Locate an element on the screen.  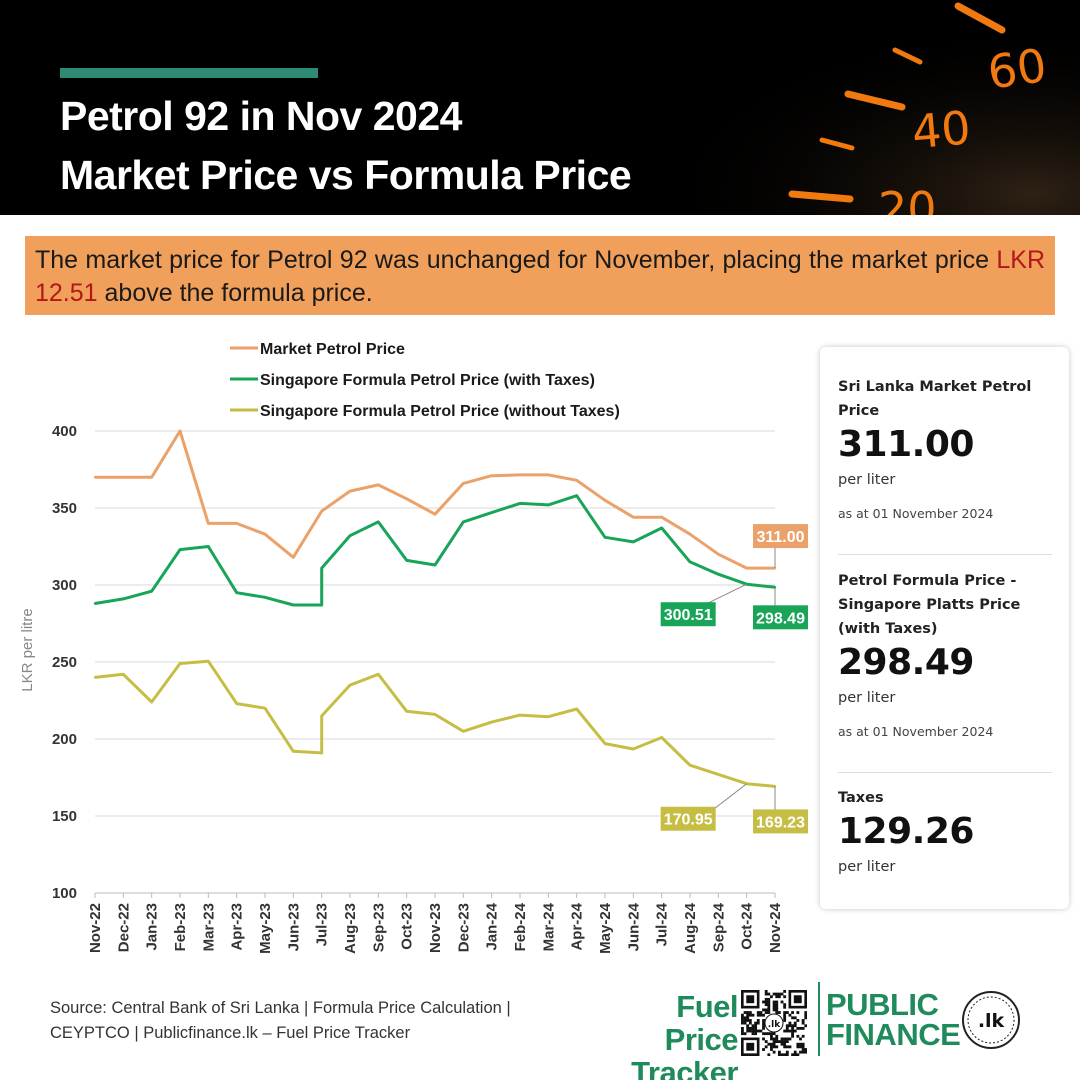
x-tick-label: Apr-23 is located at coordinates (237, 927).